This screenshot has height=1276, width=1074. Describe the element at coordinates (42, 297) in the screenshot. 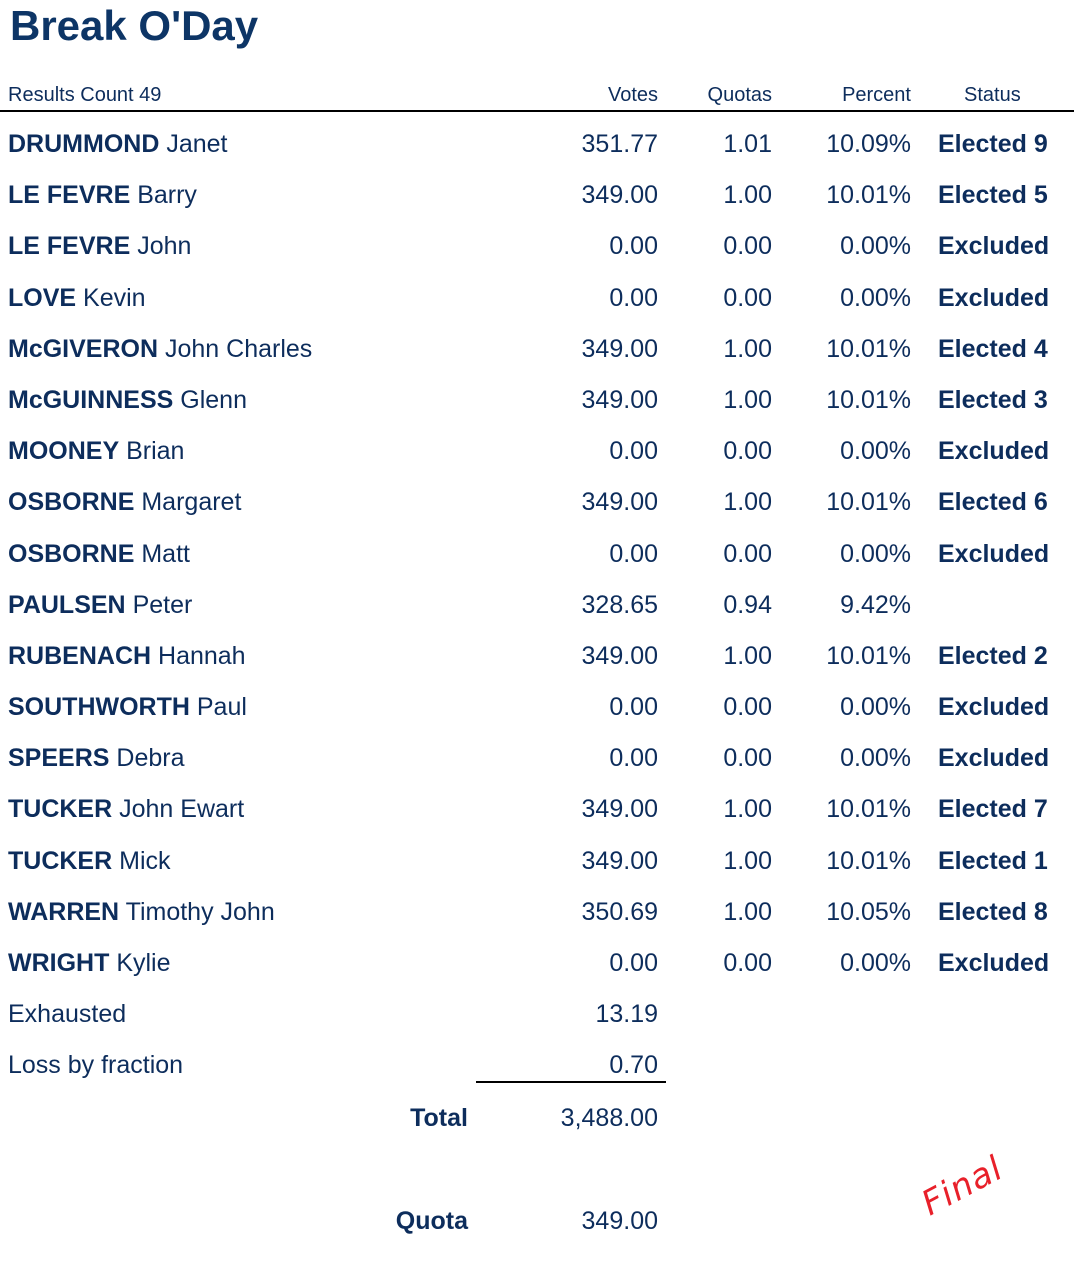

I see `candidate-surname: LOVE` at that location.